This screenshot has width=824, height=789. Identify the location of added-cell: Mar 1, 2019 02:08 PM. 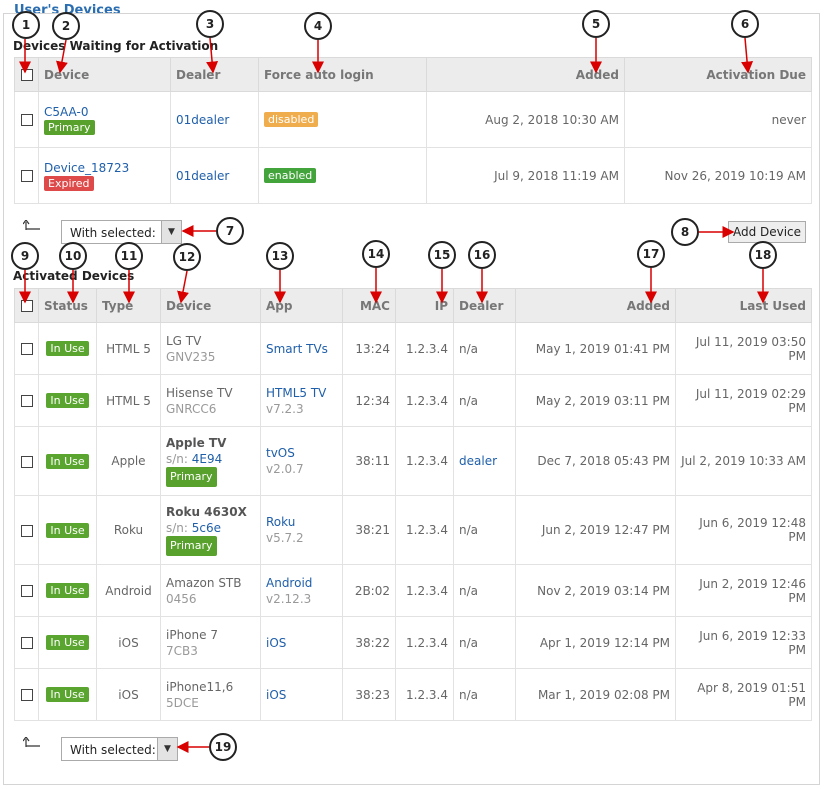
(595, 694).